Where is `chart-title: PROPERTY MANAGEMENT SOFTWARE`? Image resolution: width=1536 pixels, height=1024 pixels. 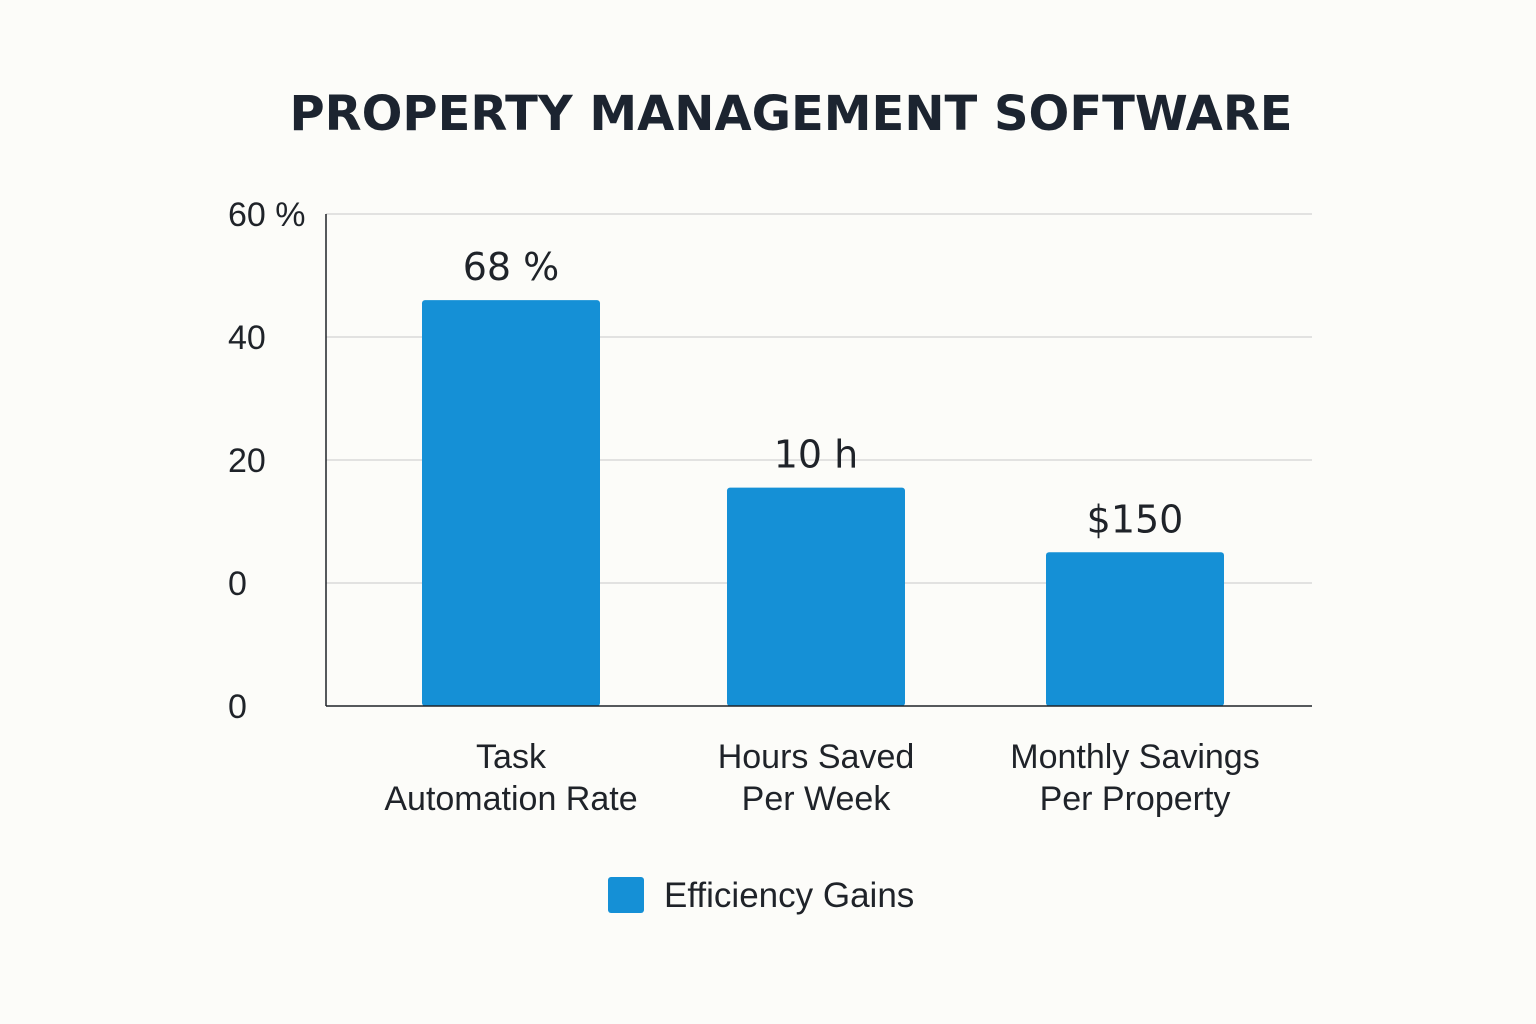
chart-title: PROPERTY MANAGEMENT SOFTWARE is located at coordinates (790, 114).